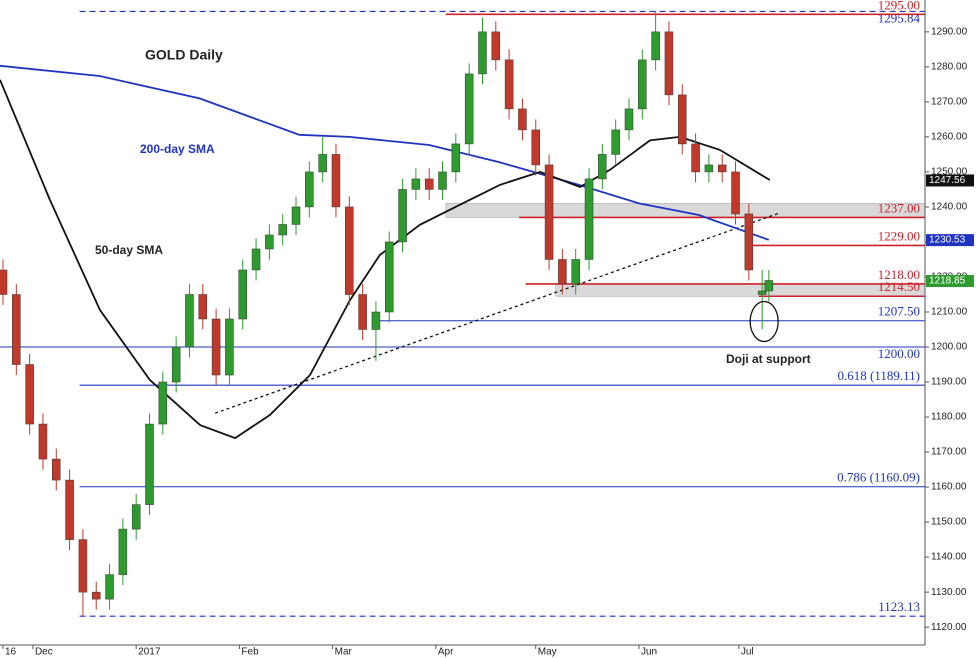  I want to click on price-tag-label: 1218.85, so click(947, 281).